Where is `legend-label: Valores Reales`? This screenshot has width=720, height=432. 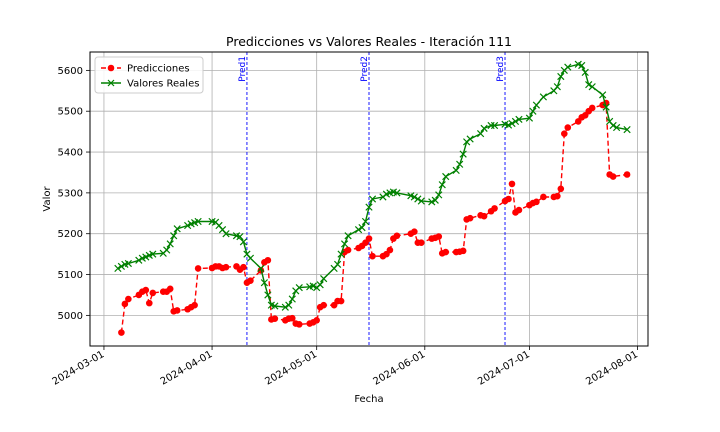
legend-label: Valores Reales is located at coordinates (163, 84).